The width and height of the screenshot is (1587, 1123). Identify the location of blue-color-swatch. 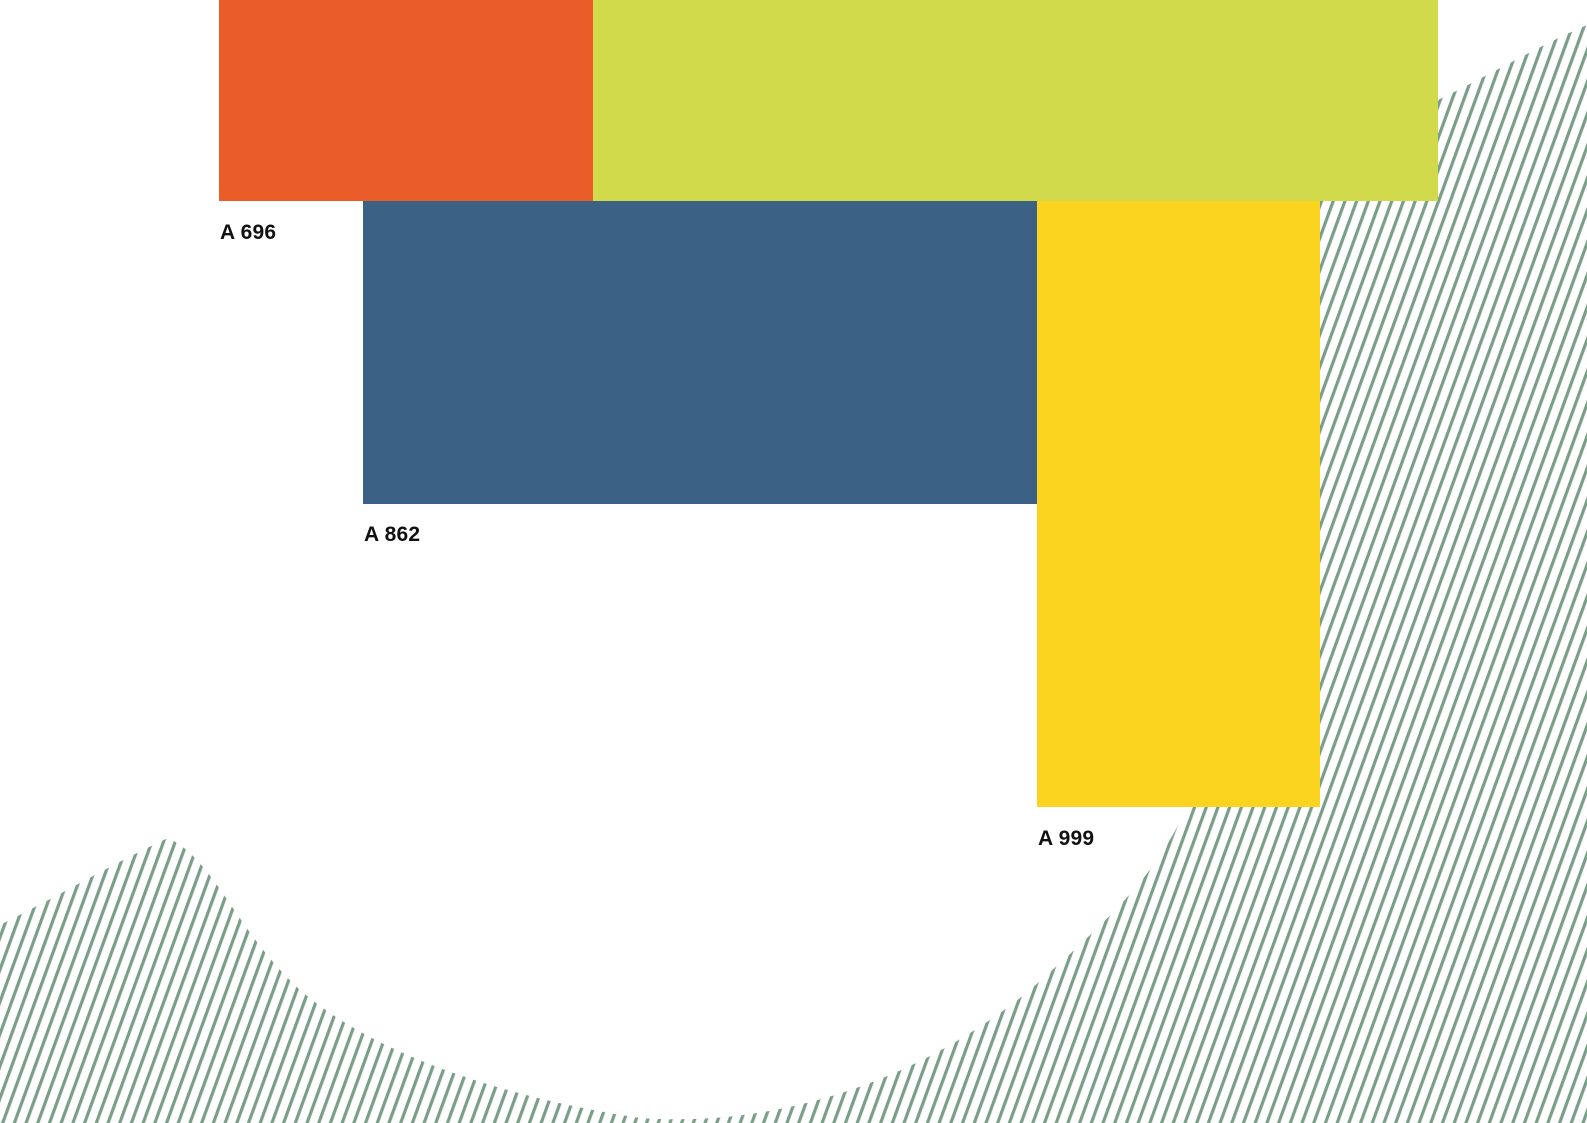
(701, 352).